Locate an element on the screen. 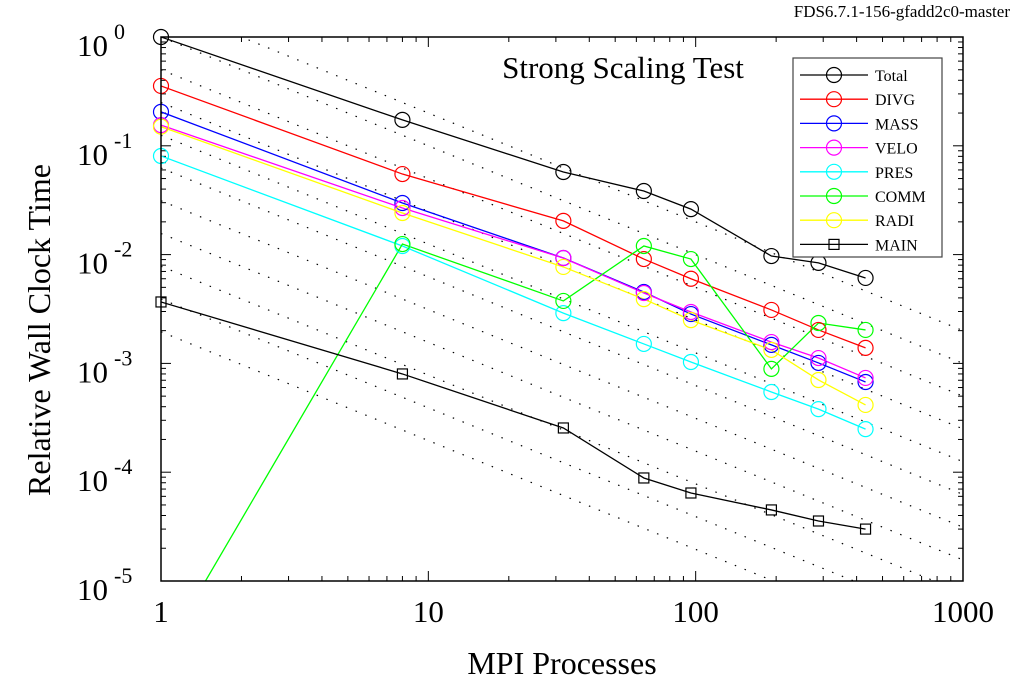 This screenshot has width=1028, height=696. chart-title: Strong Scaling Test is located at coordinates (623, 67).